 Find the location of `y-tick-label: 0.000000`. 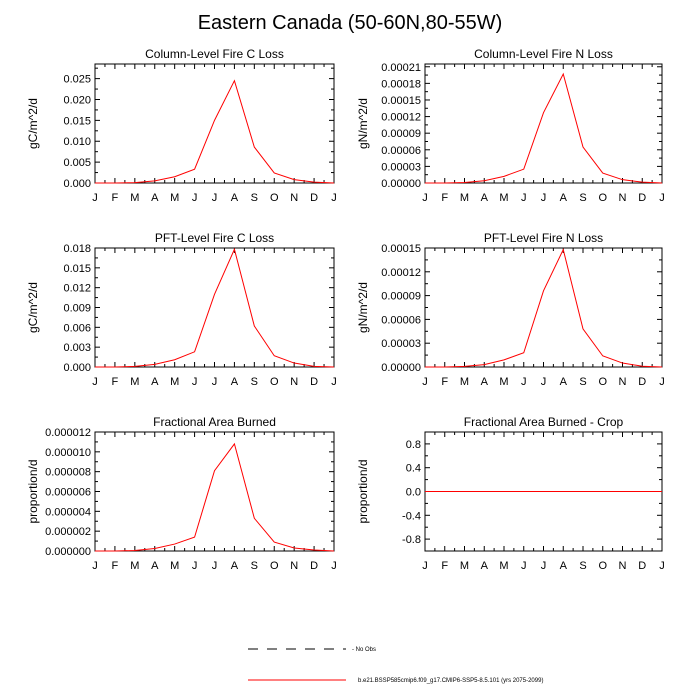

y-tick-label: 0.000000 is located at coordinates (68, 552).